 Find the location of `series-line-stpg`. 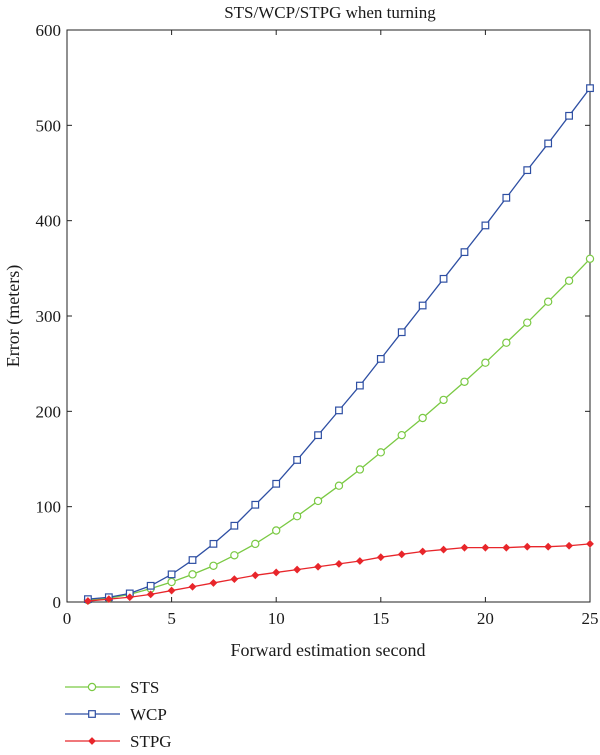

series-line-stpg is located at coordinates (339, 572).